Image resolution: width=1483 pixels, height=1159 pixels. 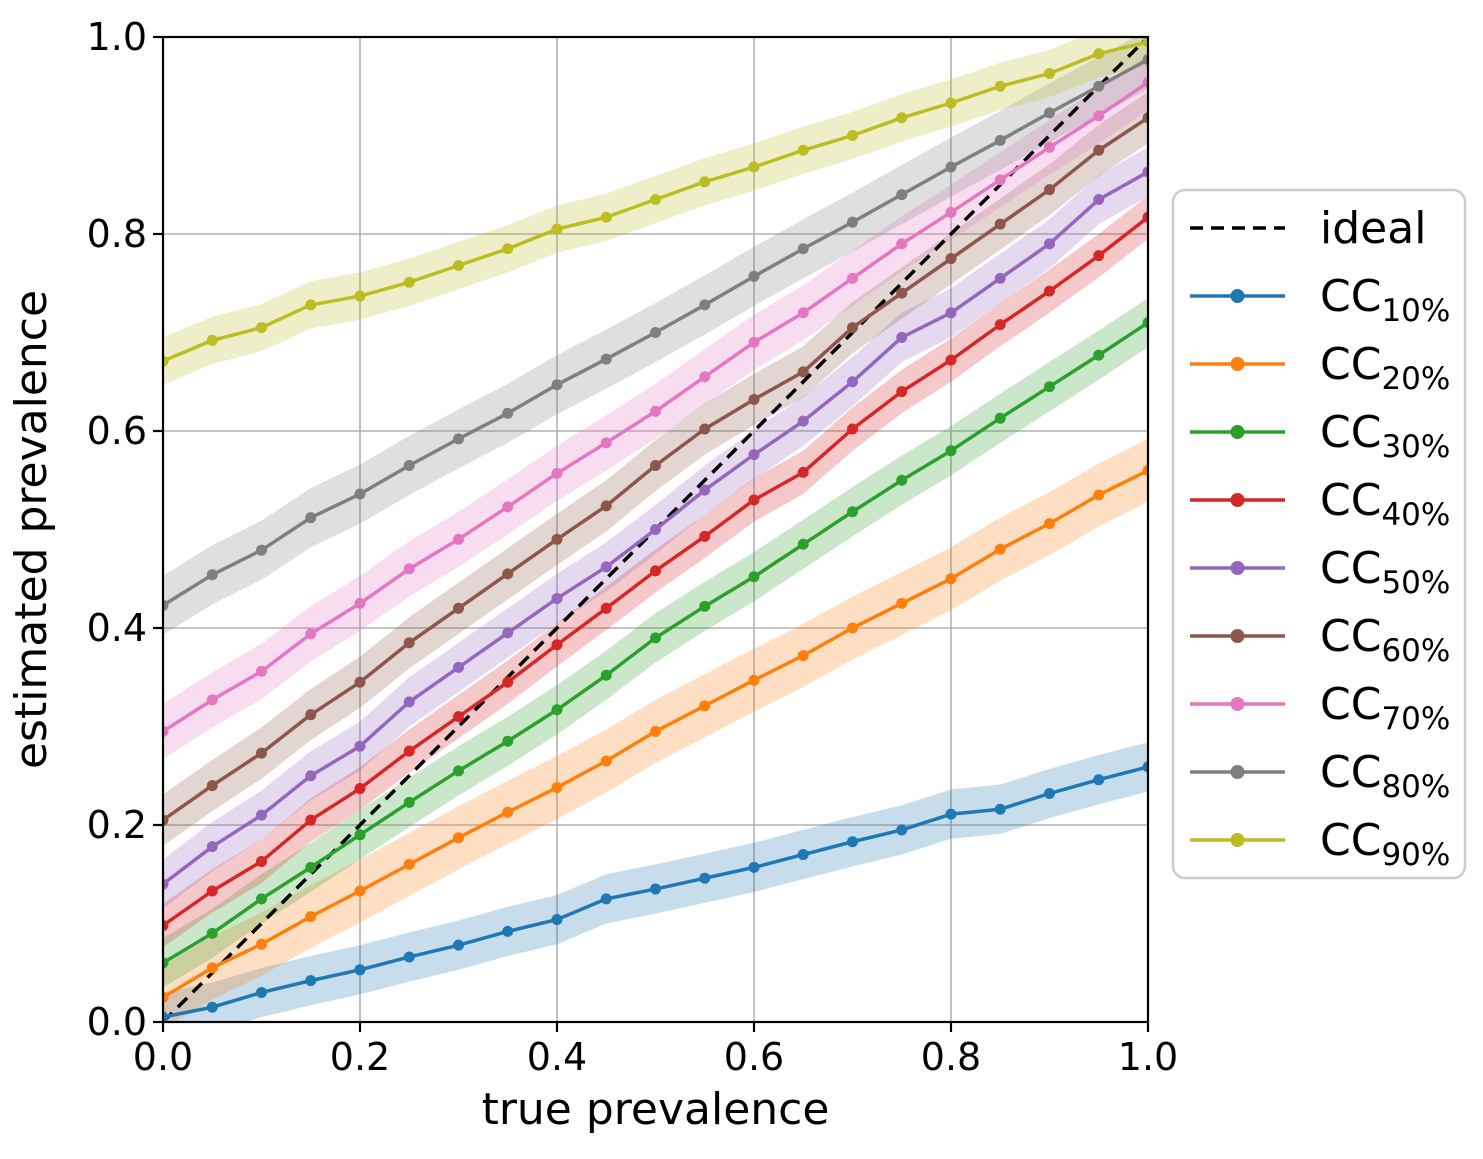 I want to click on legend-sample-marker-CC_80%, so click(x=1237, y=772).